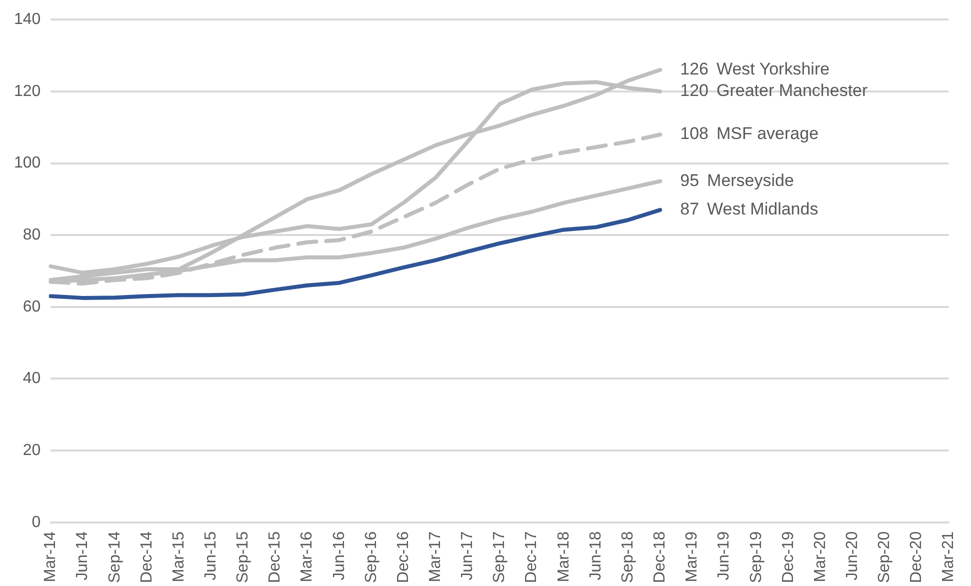 The height and width of the screenshot is (586, 971). Describe the element at coordinates (750, 180) in the screenshot. I see `text: Merseyside` at that location.